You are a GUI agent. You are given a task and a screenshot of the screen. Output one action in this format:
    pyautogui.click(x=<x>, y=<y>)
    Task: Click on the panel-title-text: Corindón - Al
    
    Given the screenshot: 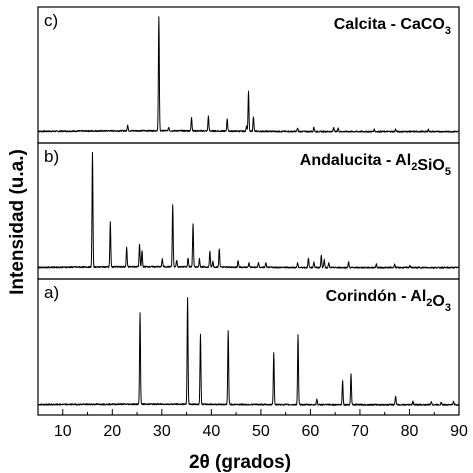 What is the action you would take?
    pyautogui.click(x=376, y=296)
    